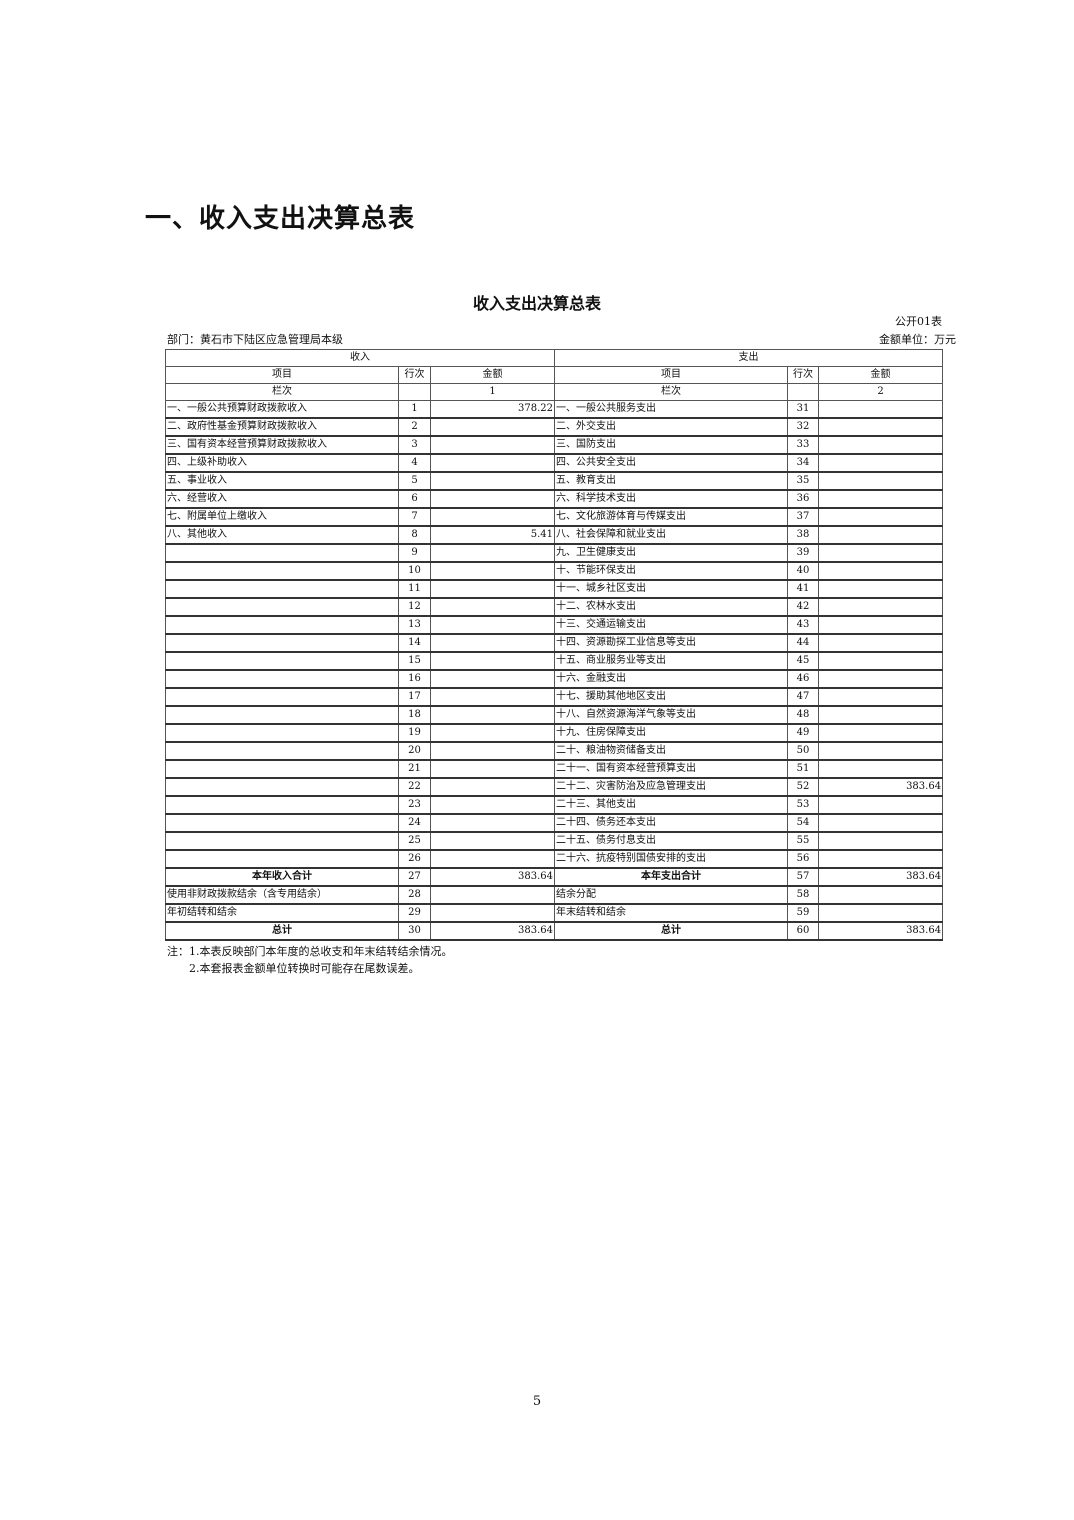  I want to click on table-row: 本年收入合计 27 383.64 本年支出合计 57 383.64, so click(554, 877).